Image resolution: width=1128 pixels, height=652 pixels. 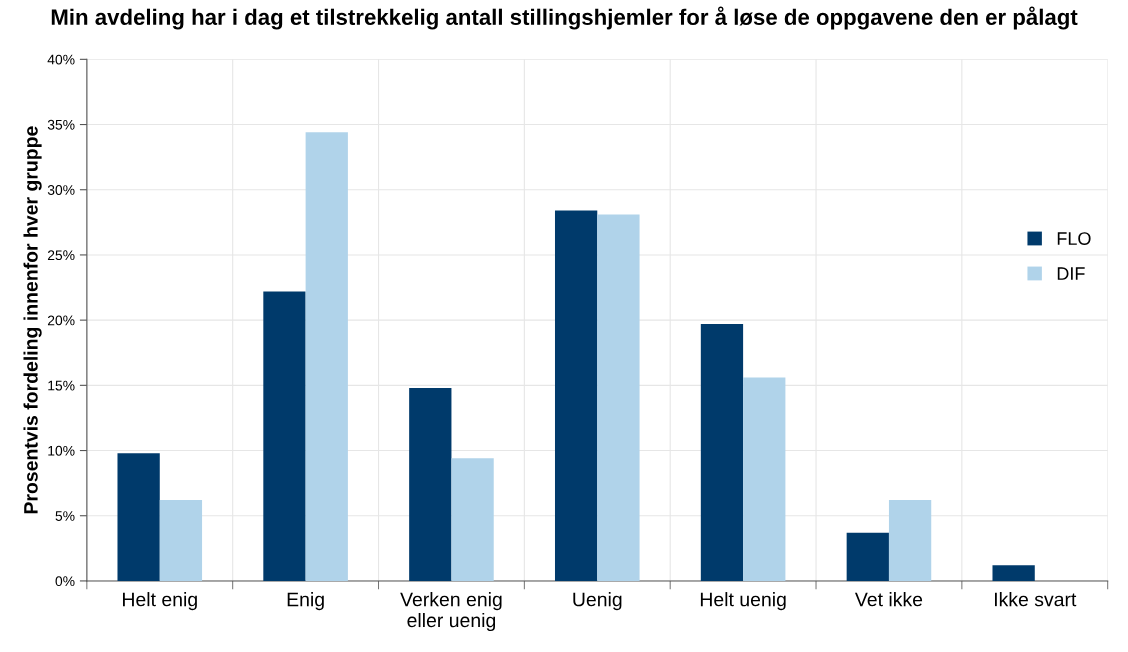 I want to click on chart-title: Min avdeling har i dag et tilstrekkelig antall stillingshjemler for å løse de oppgavene den er pålagt, so click(x=564, y=18).